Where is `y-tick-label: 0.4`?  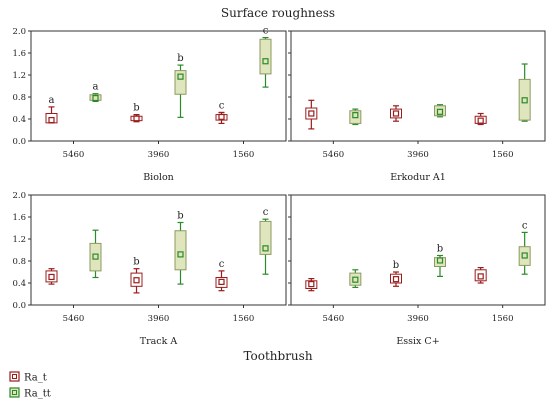
y-tick-label: 0.4 is located at coordinates (19, 120).